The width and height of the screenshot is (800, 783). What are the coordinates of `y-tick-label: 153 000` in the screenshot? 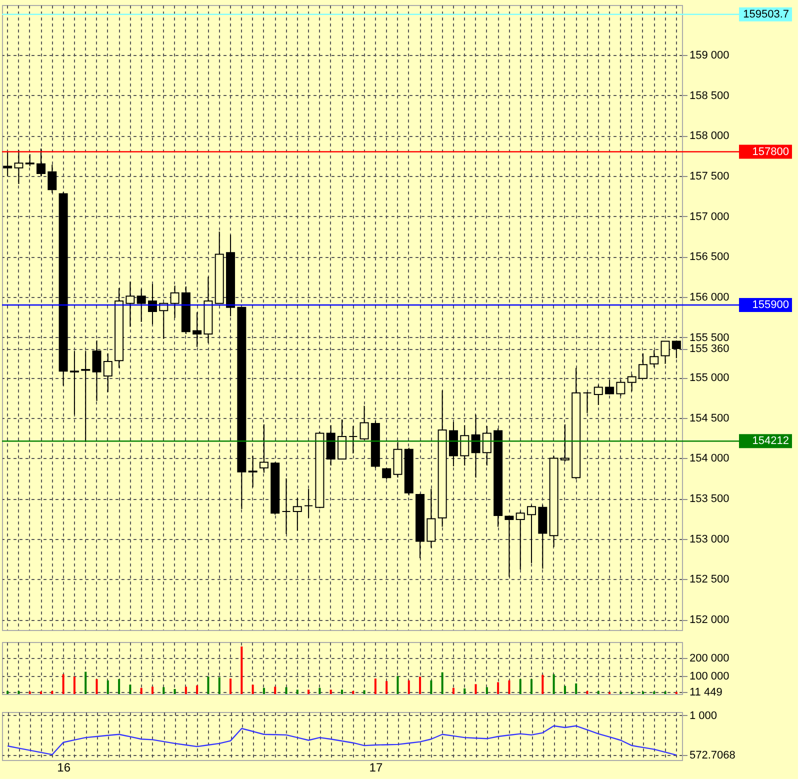 It's located at (710, 539).